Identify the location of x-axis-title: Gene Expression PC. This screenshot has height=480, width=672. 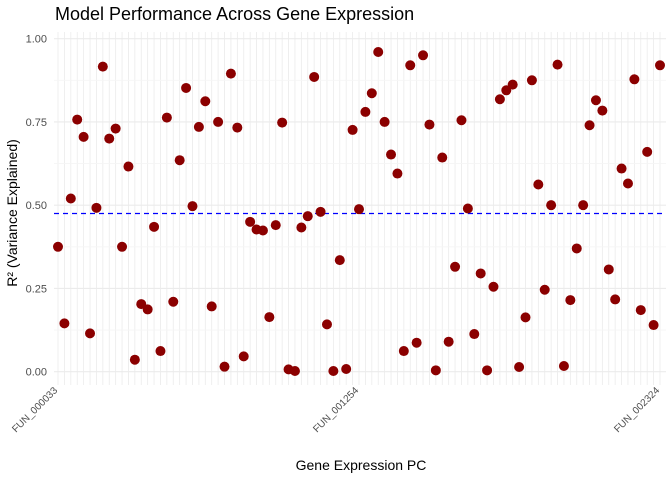
(361, 465).